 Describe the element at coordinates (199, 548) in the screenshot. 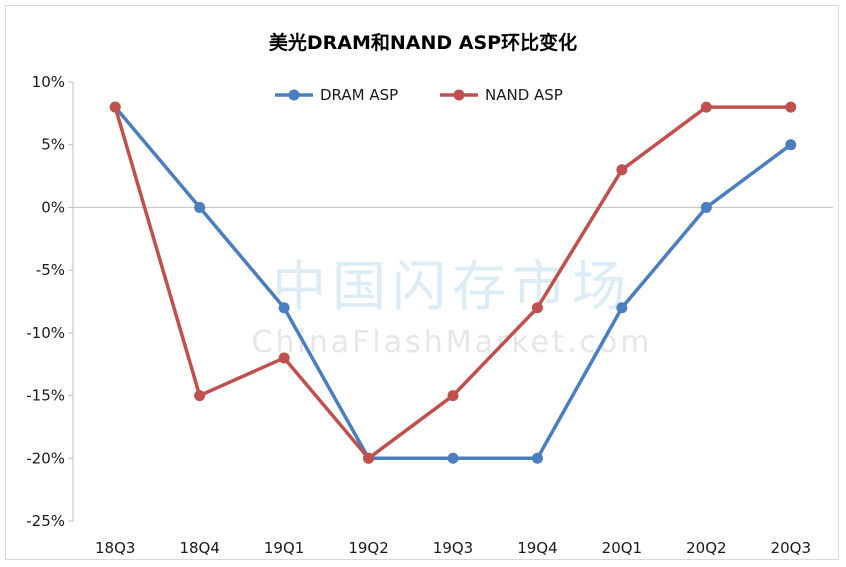

I see `x-tick-label: 18Q4` at that location.